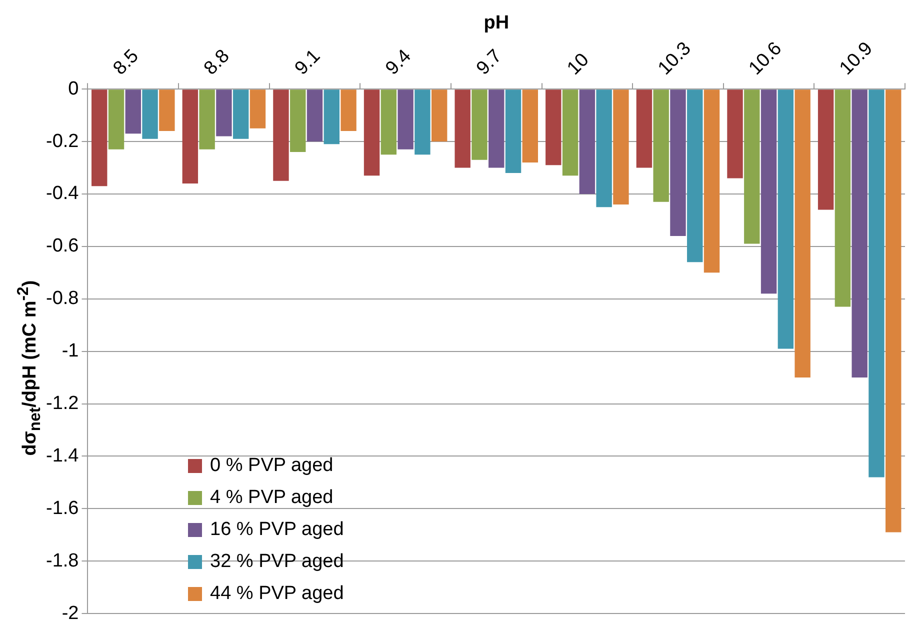  Describe the element at coordinates (62, 403) in the screenshot. I see `y-tick-label: -1.2` at that location.